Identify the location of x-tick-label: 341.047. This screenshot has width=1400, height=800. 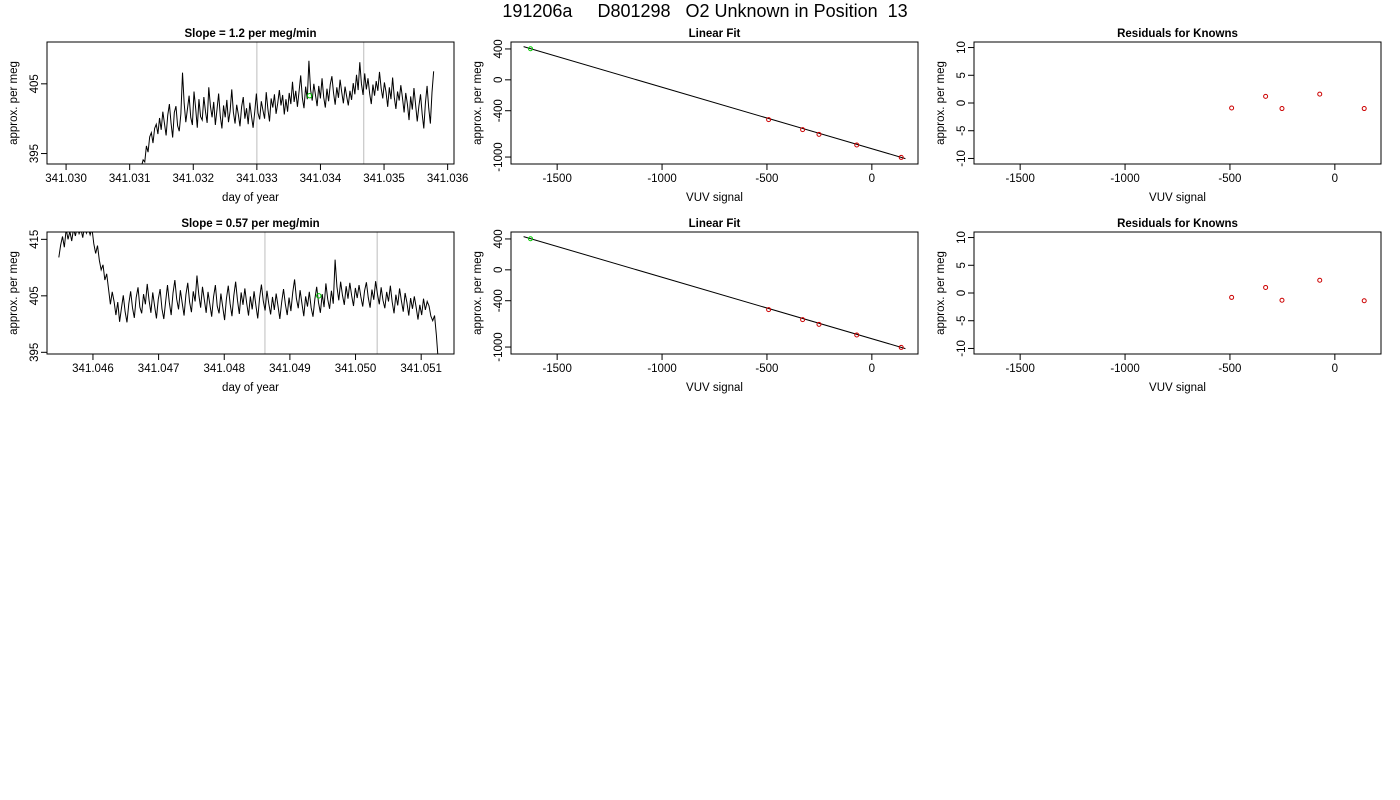
(159, 369).